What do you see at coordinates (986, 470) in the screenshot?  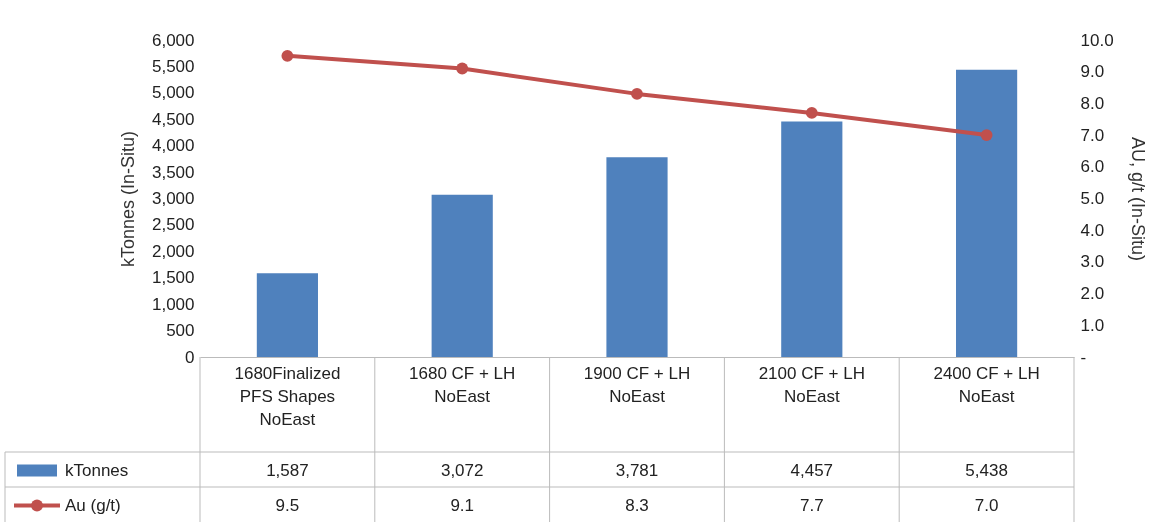 I see `data-label: 5,438` at bounding box center [986, 470].